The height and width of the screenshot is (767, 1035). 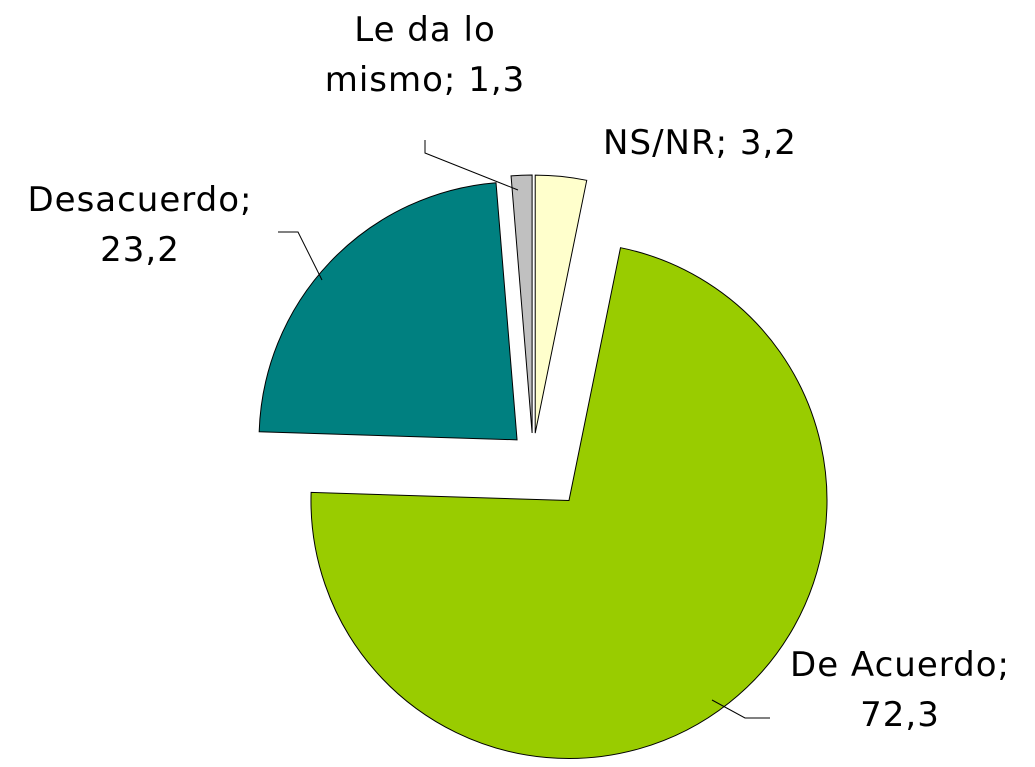 What do you see at coordinates (894, 665) in the screenshot?
I see `slice-name: De Acuerdo` at bounding box center [894, 665].